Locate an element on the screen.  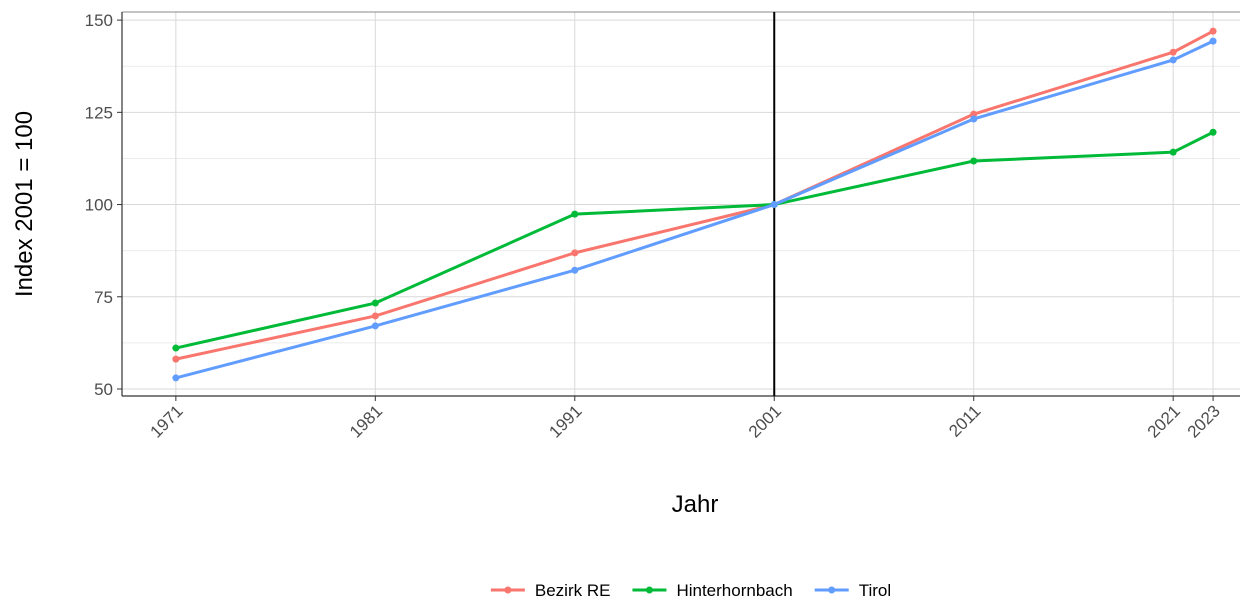
legend-label: Tirol is located at coordinates (875, 590).